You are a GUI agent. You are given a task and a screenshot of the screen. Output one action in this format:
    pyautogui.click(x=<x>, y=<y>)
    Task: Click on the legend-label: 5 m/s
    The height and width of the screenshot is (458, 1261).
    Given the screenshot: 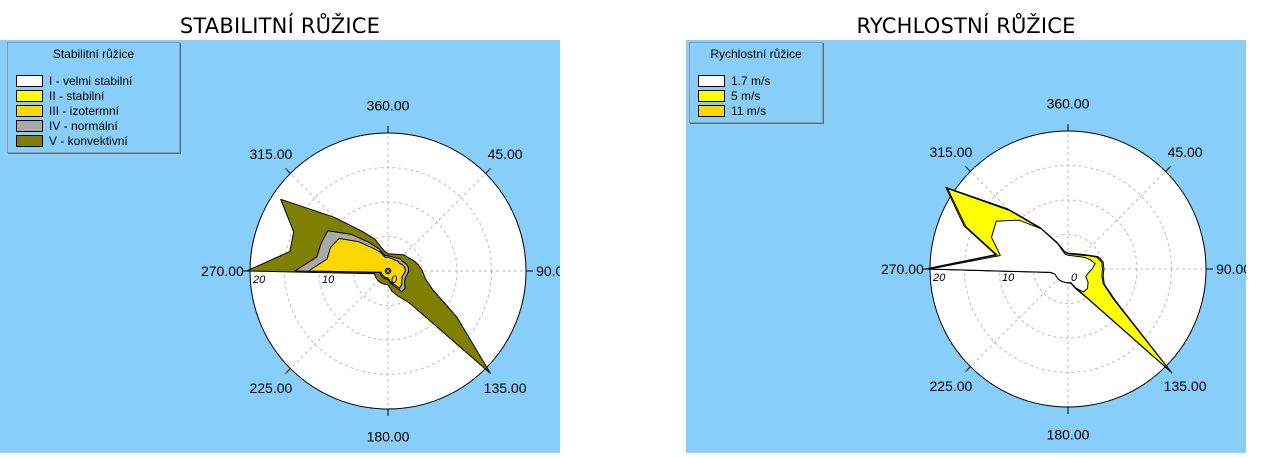 What is the action you would take?
    pyautogui.click(x=746, y=95)
    